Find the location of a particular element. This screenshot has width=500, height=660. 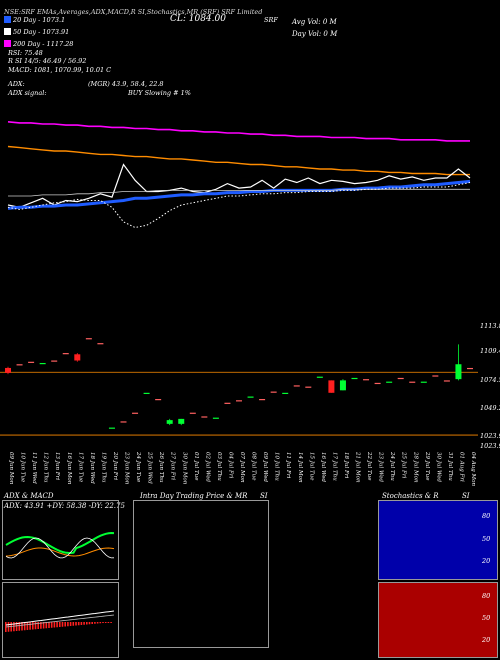

series-line-close is located at coordinates (239, 185).